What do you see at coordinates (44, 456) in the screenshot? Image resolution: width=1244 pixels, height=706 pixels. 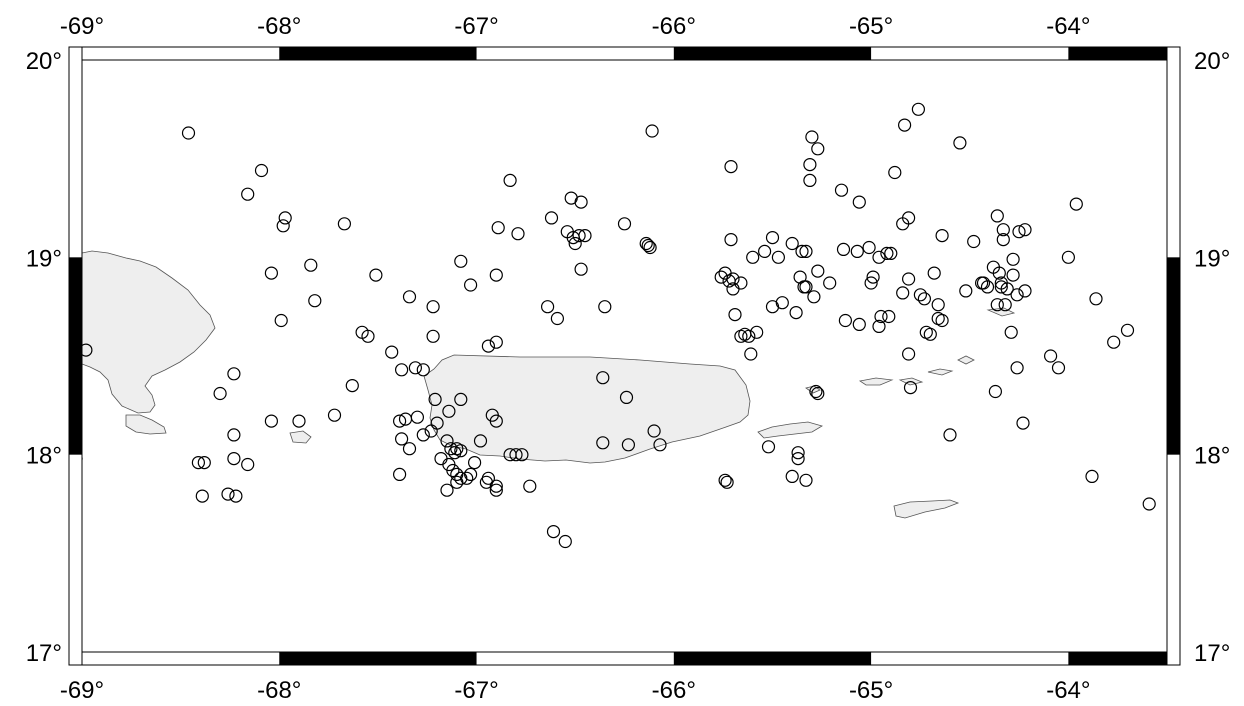 I see `lat-tick-label-left: 18°` at bounding box center [44, 456].